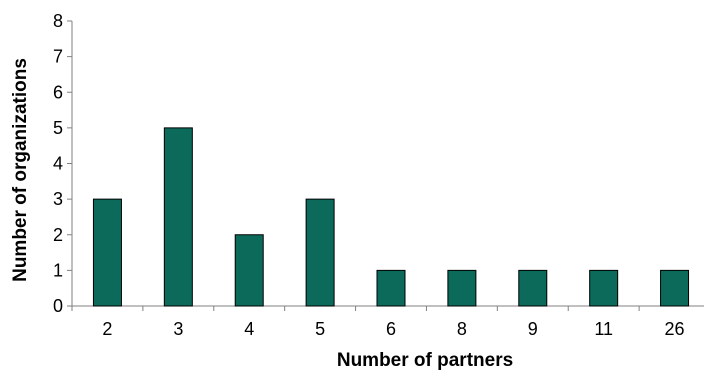 This screenshot has height=375, width=704. Describe the element at coordinates (20, 170) in the screenshot. I see `y-axis-title: Number of organizations` at that location.